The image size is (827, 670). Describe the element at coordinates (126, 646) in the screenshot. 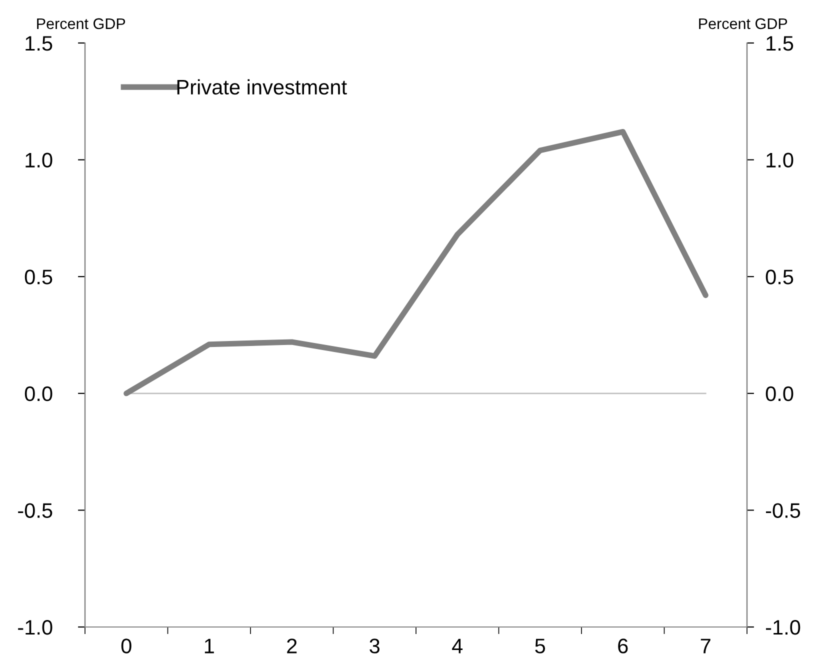

I see `x-tick-label: 0` at that location.